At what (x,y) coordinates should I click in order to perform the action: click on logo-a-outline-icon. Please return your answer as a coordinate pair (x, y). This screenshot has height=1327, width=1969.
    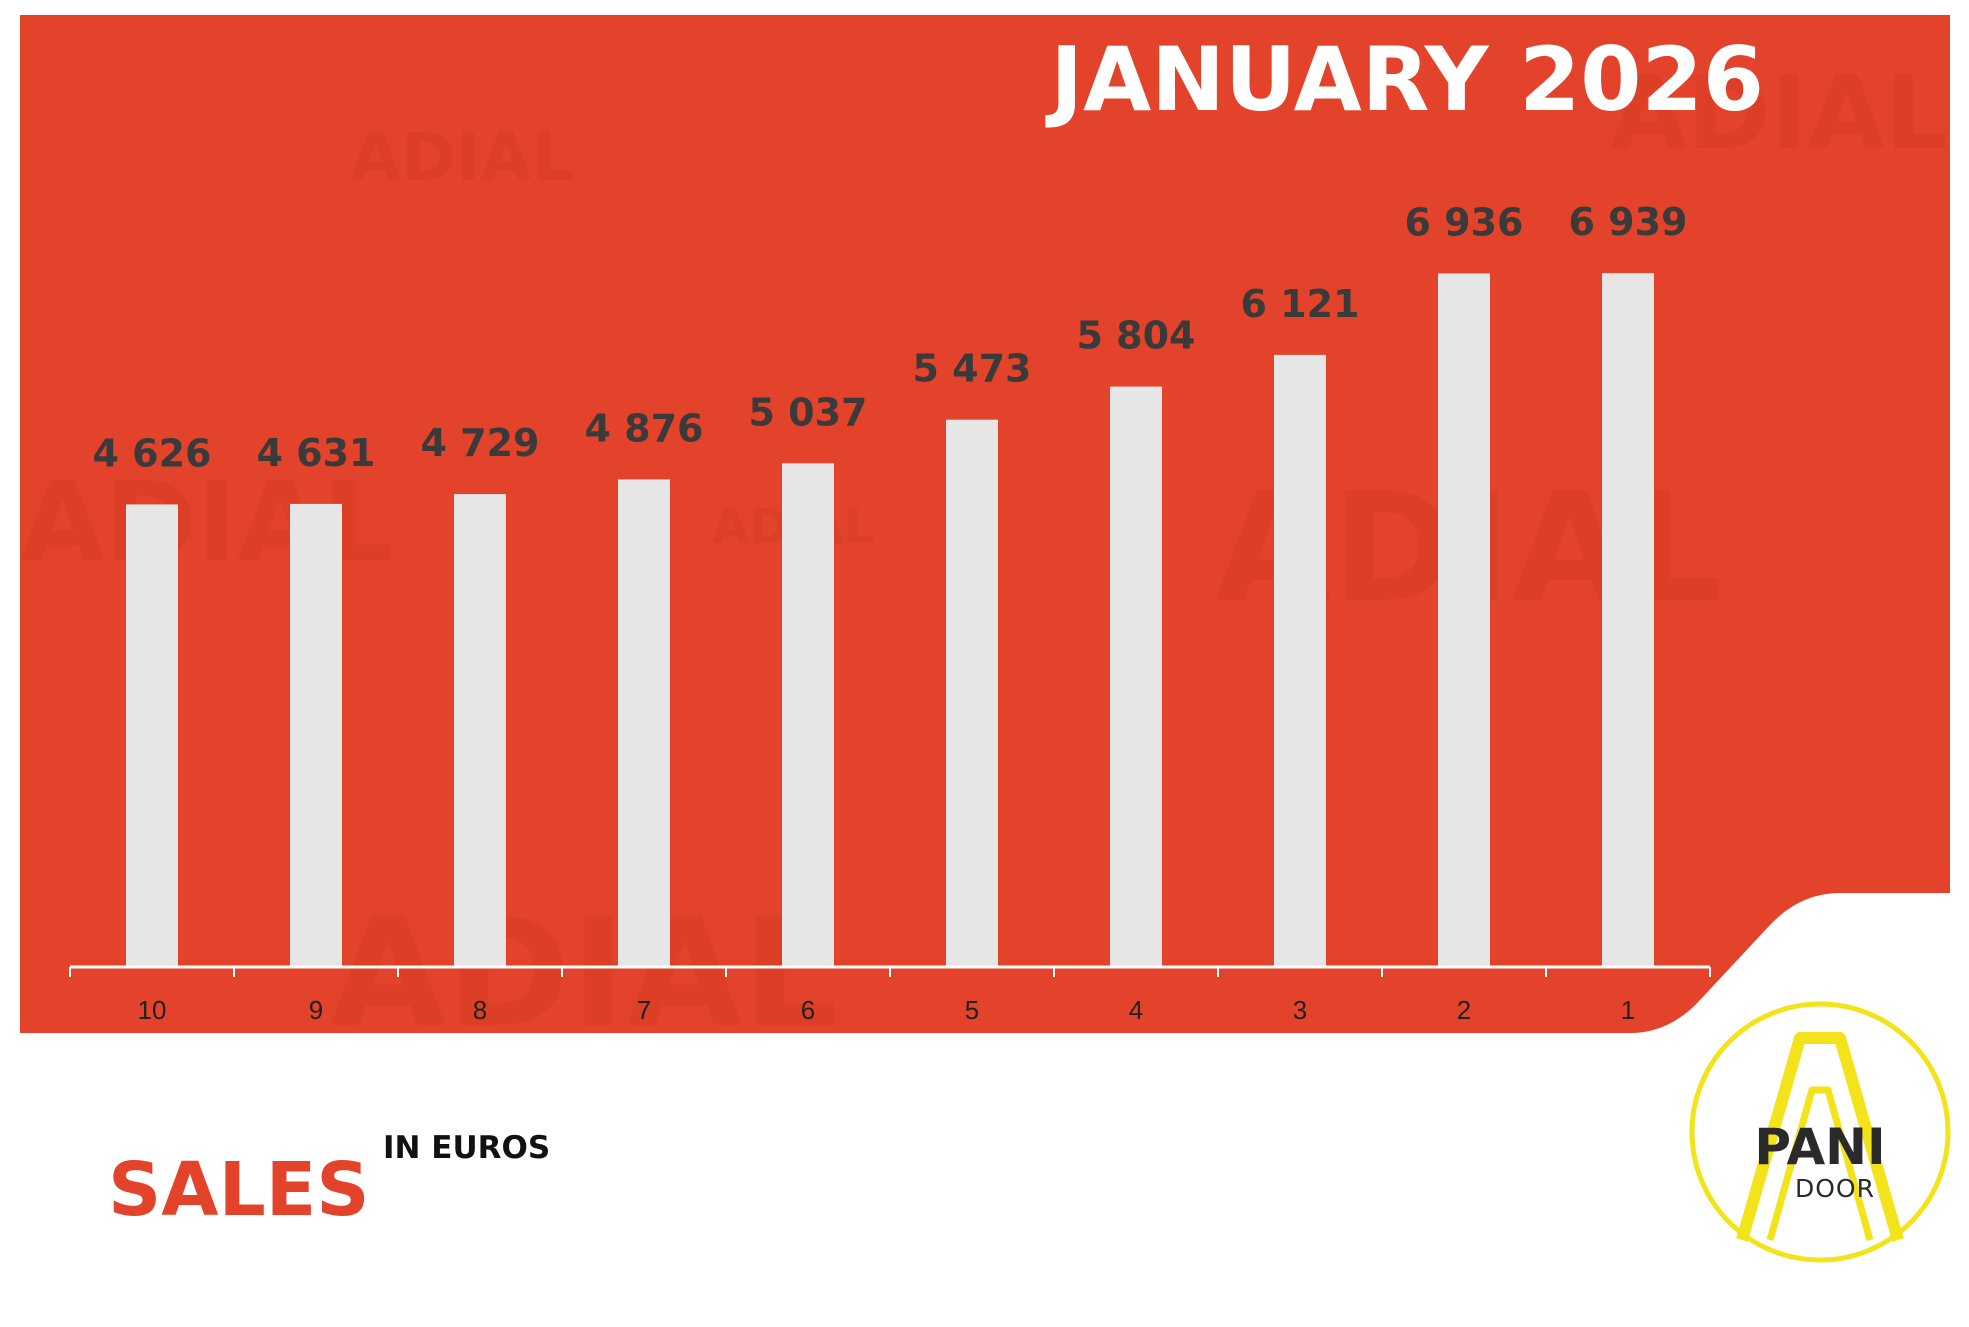
    Looking at the image, I should click on (1820, 1137).